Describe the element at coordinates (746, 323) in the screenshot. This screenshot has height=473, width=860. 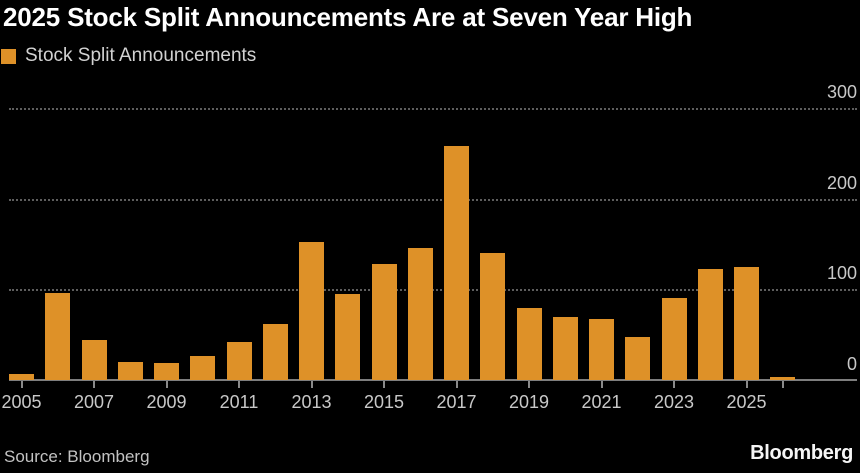
I see `bar-2025` at that location.